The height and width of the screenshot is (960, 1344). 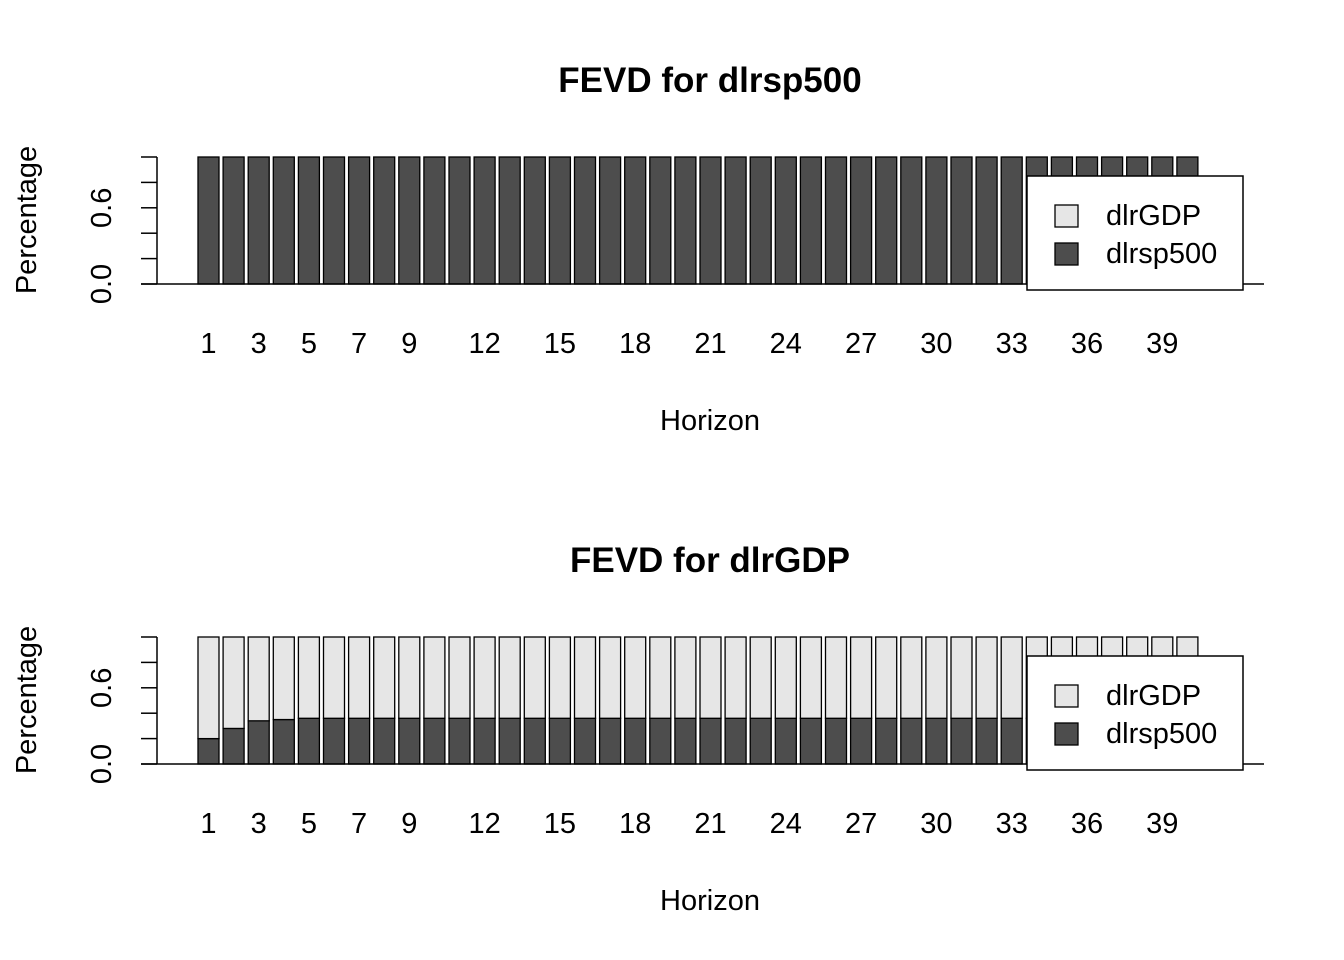 I want to click on bar-dlrsp500-h13, so click(x=509, y=741).